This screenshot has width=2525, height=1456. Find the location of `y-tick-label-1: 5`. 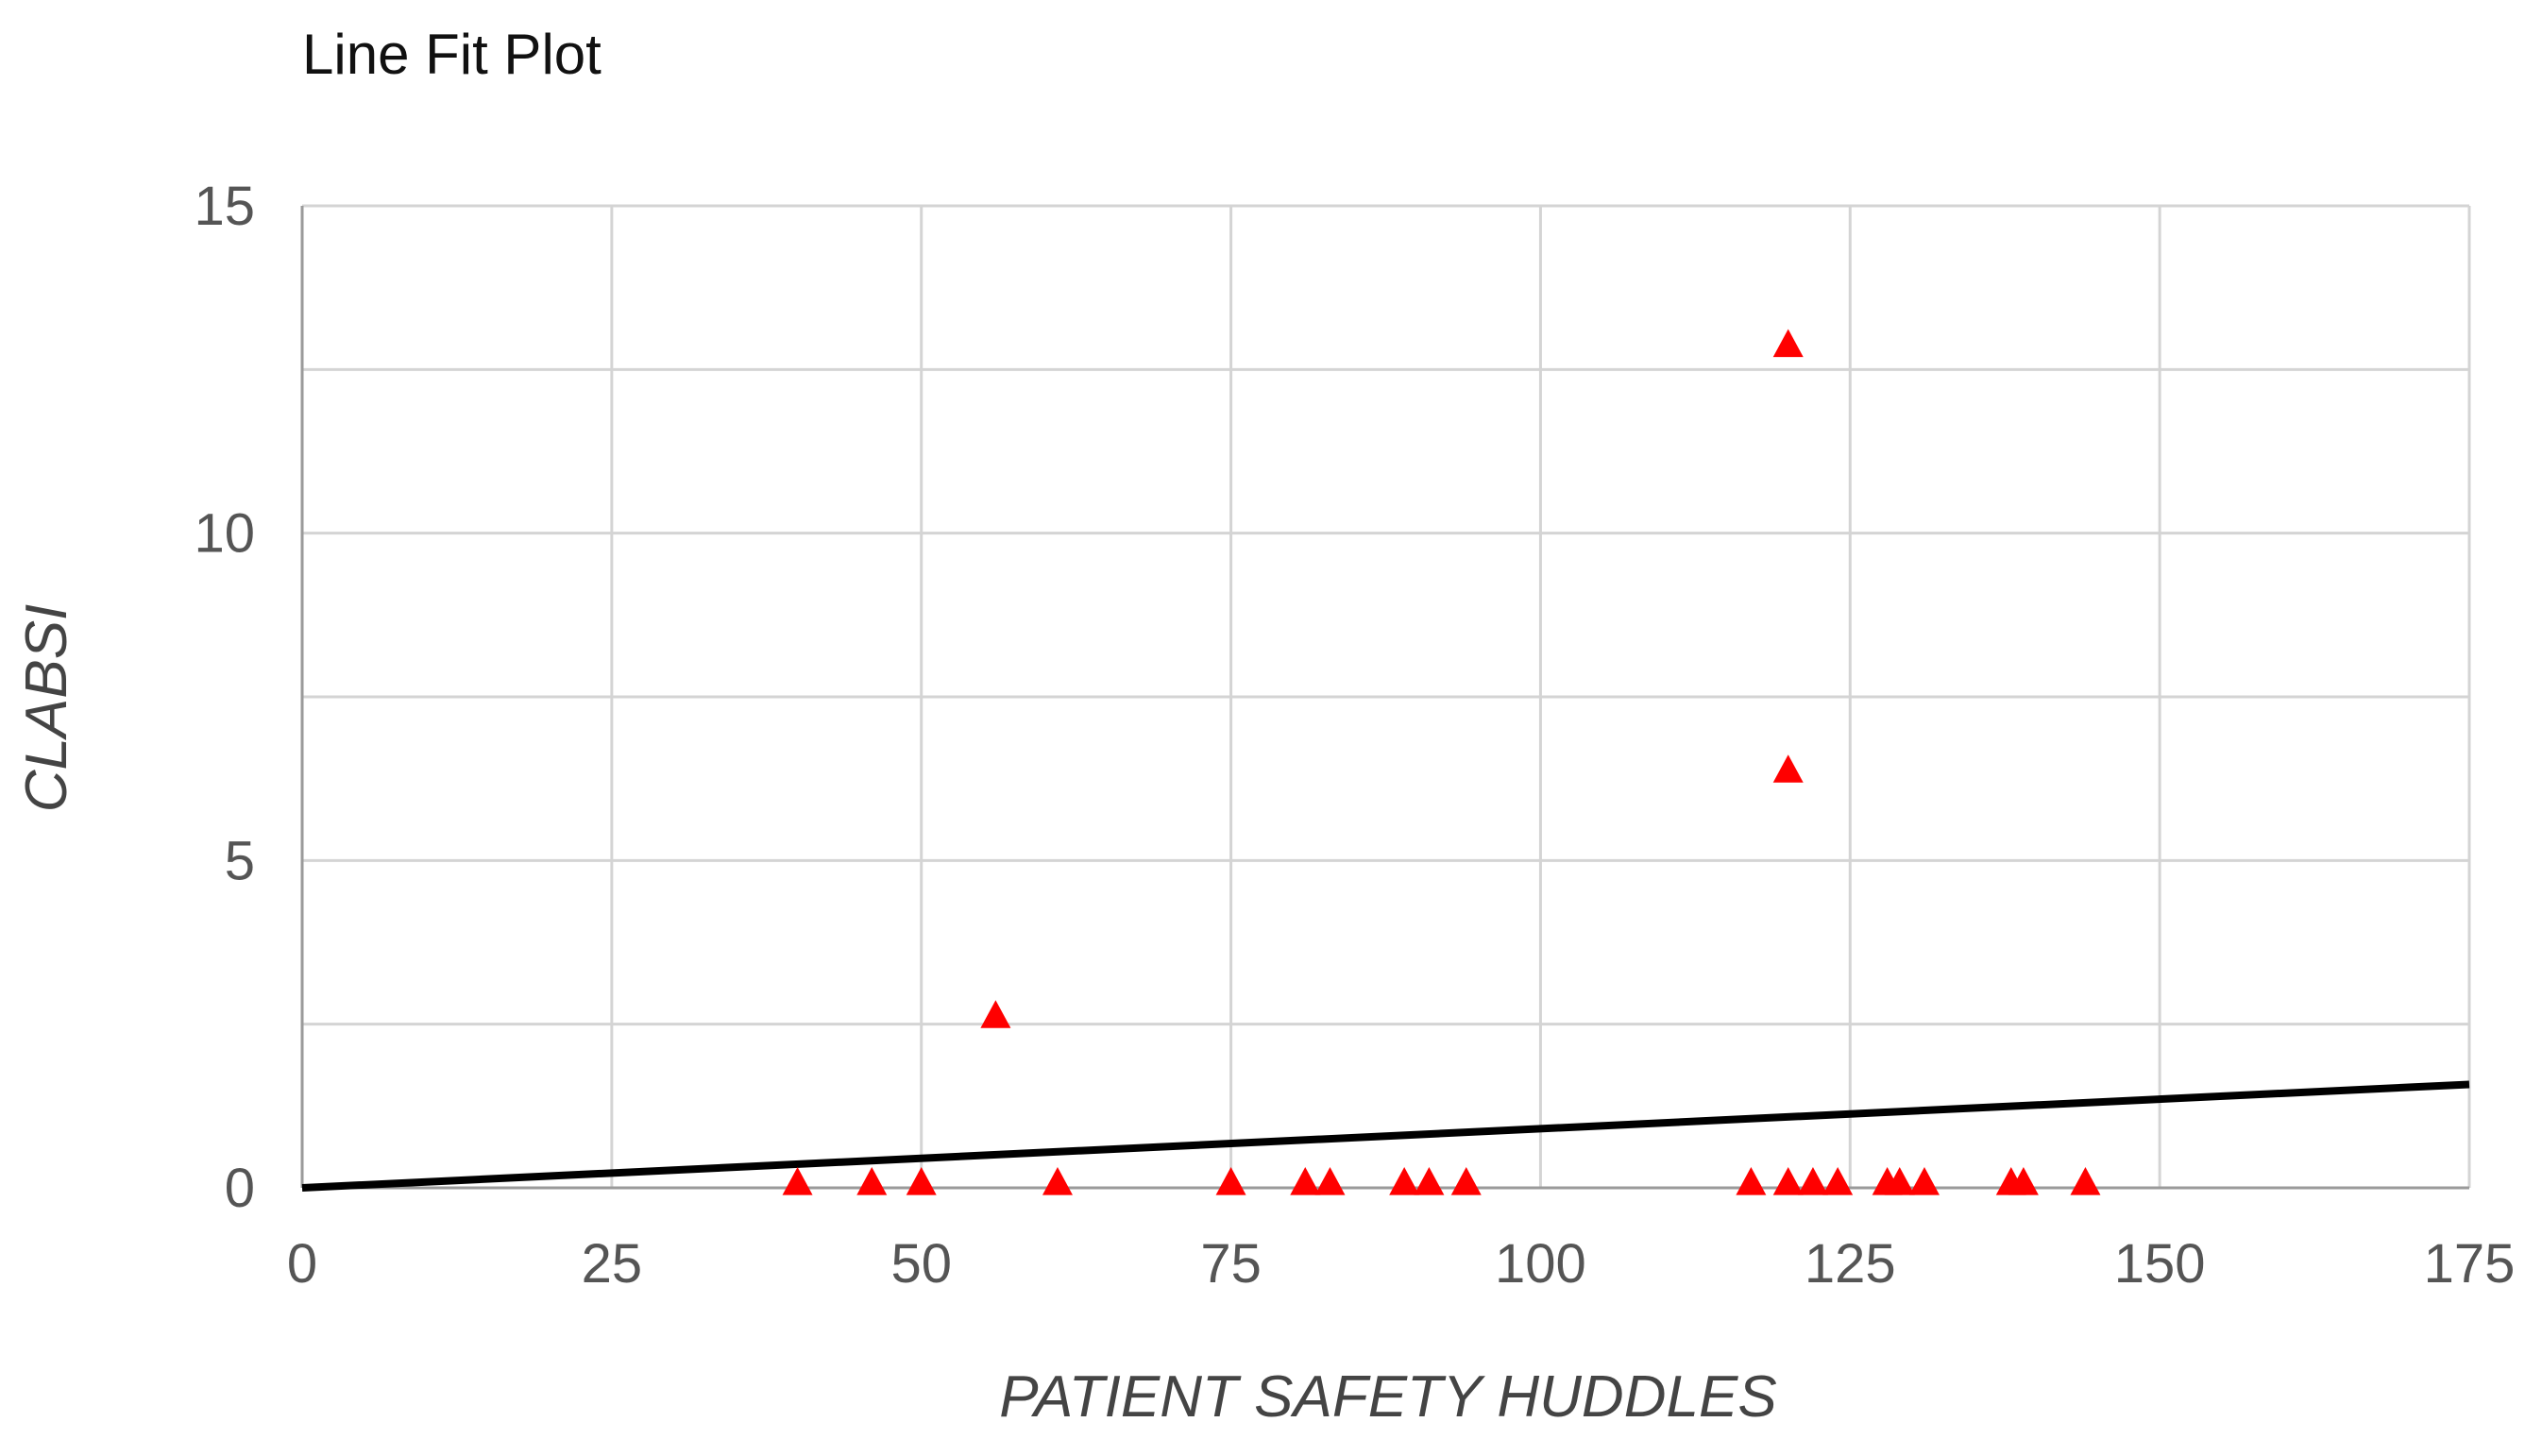

y-tick-label-1: 5 is located at coordinates (240, 860).